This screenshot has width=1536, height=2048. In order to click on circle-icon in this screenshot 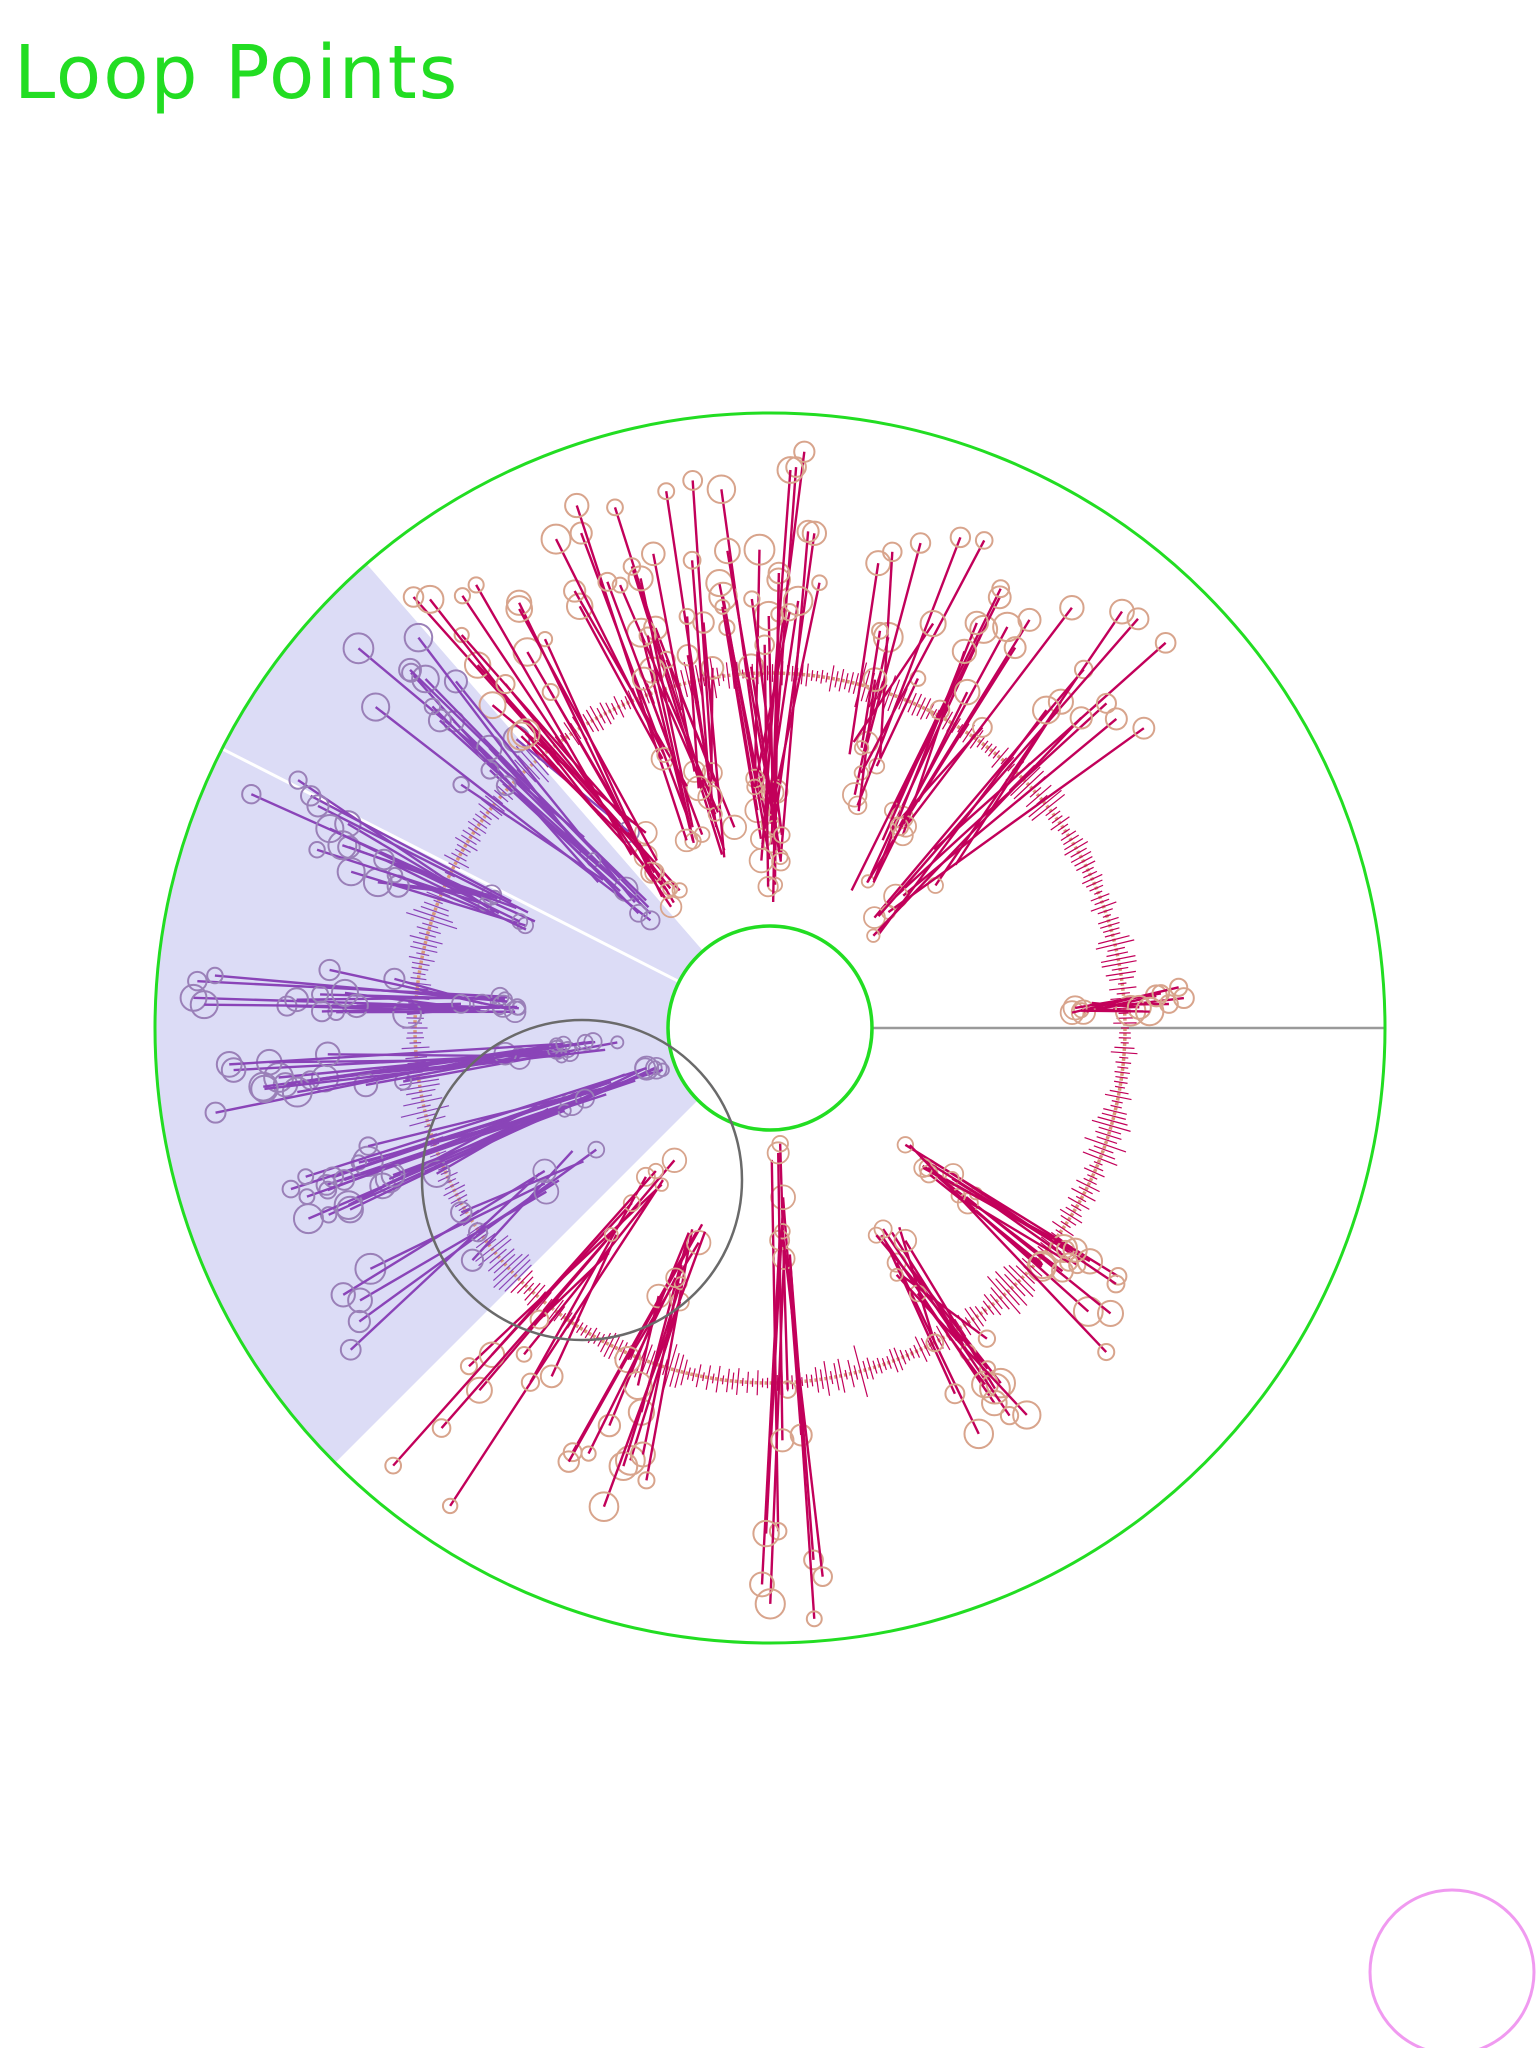, I will do `click(1452, 1968)`.